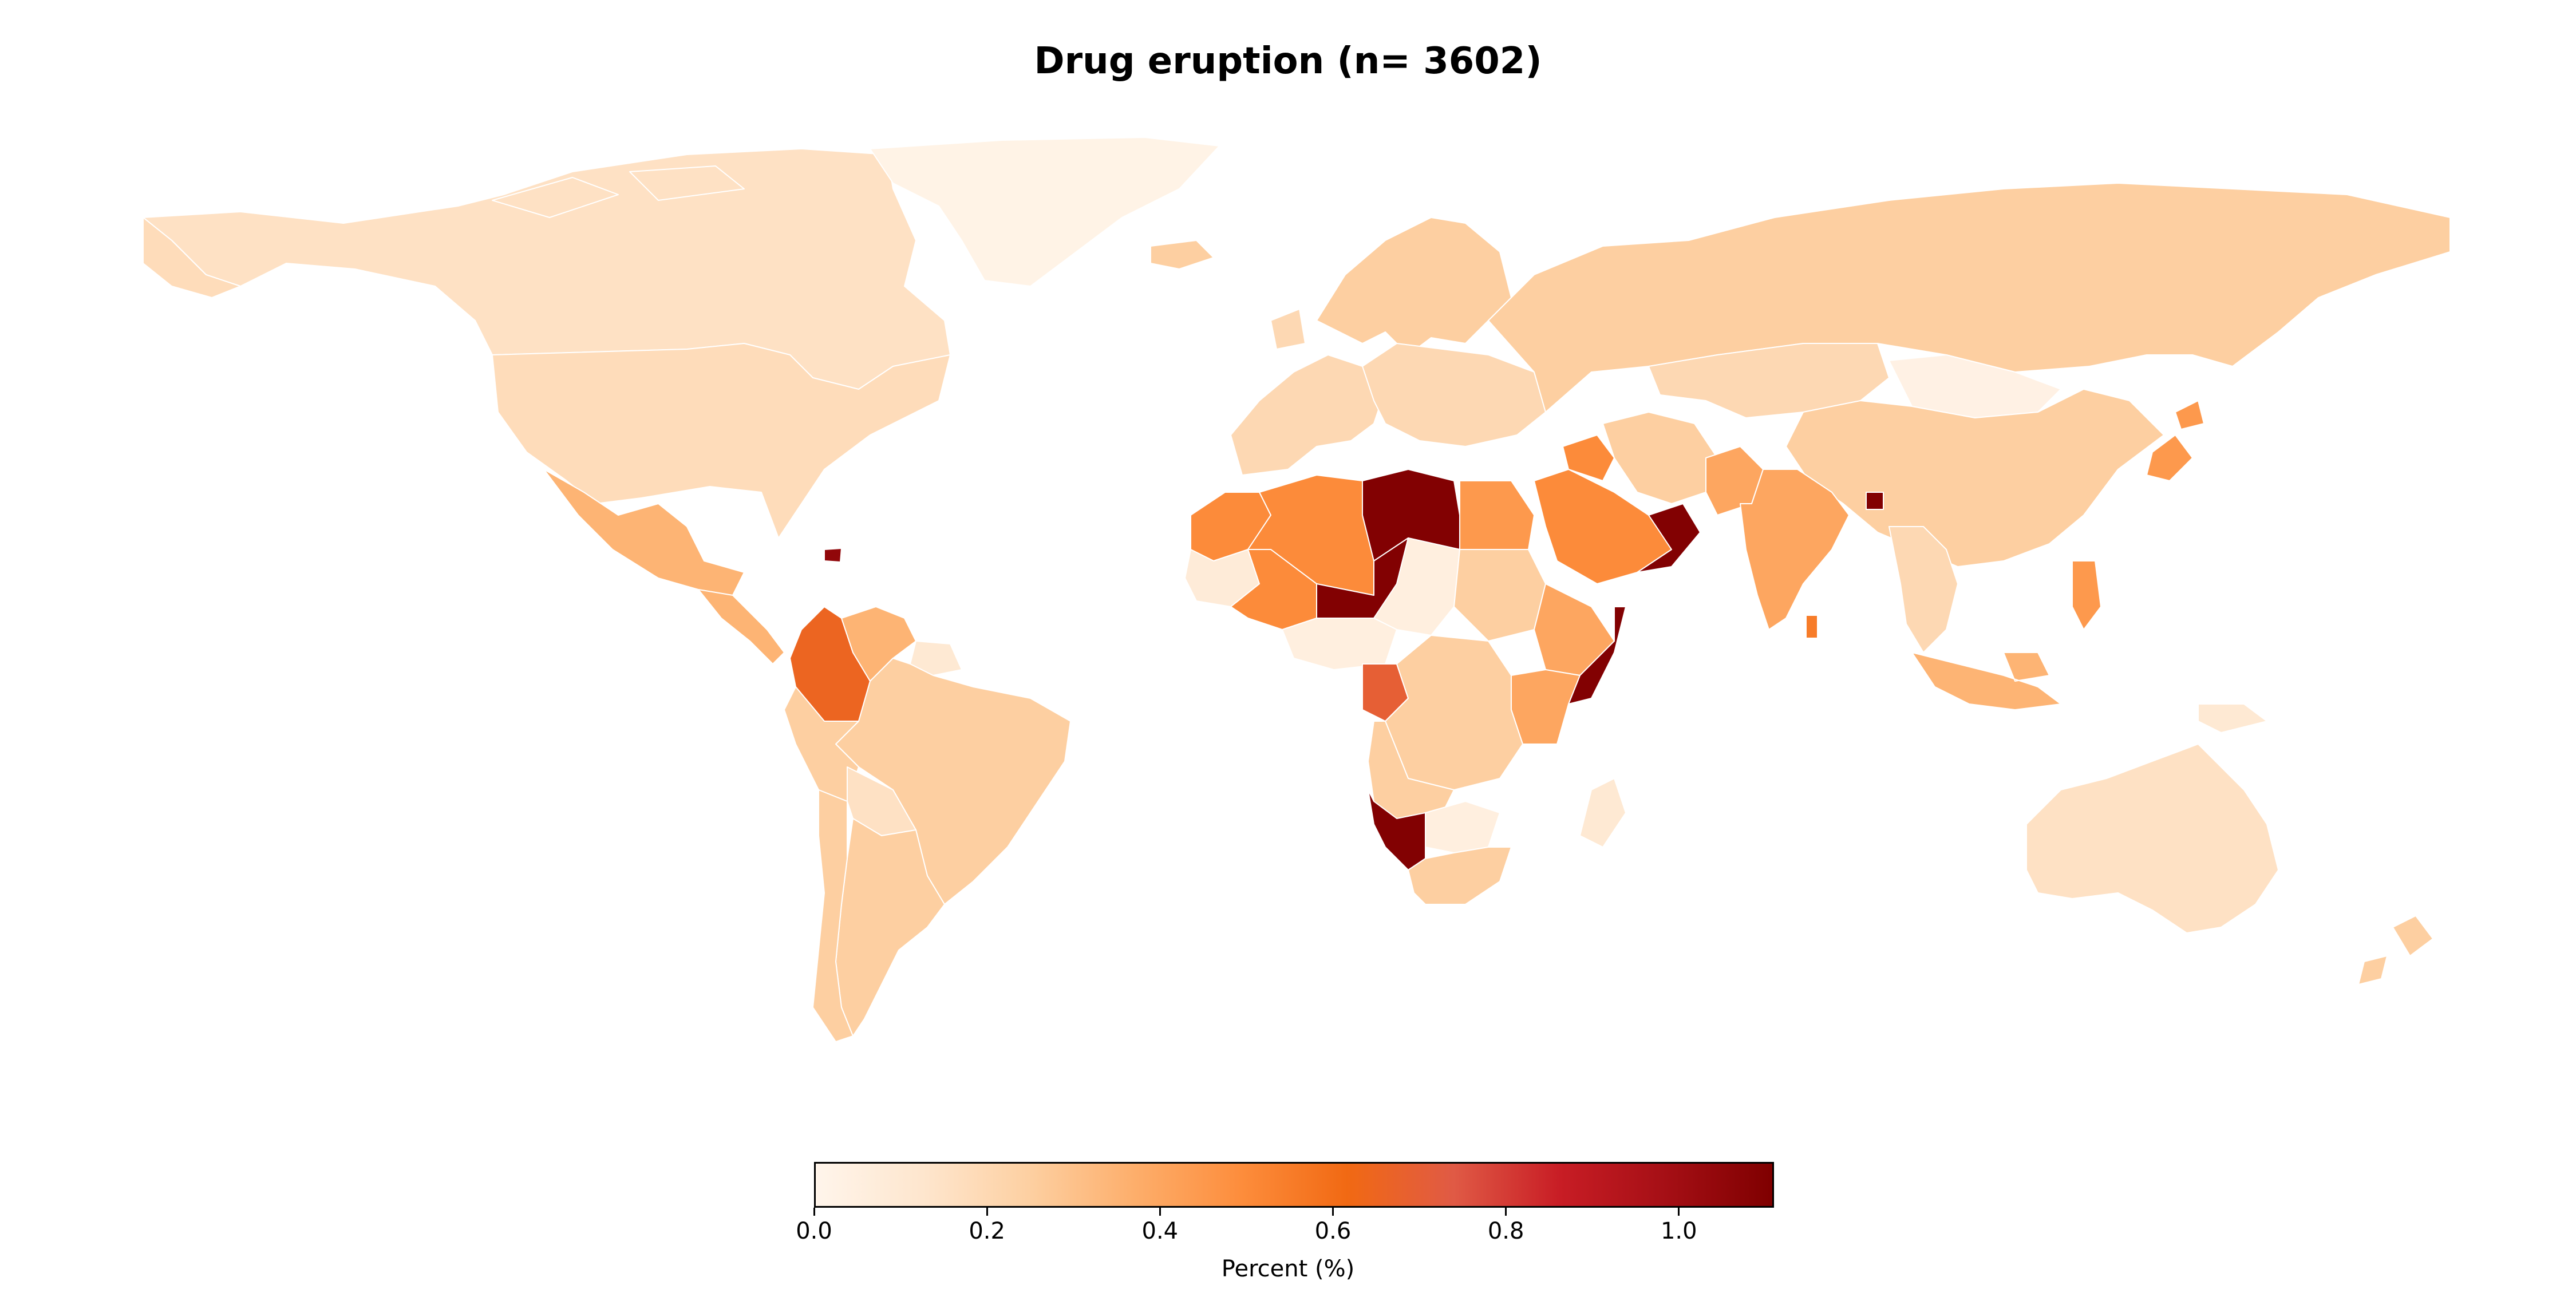 The image size is (2576, 1305). What do you see at coordinates (1669, 538) in the screenshot?
I see `region-oman` at bounding box center [1669, 538].